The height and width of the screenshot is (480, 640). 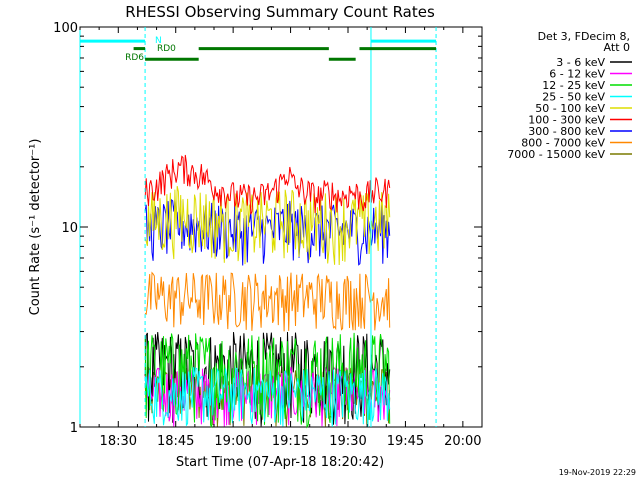 I want to click on x-axis-label: Start Time (07-Apr-18 18:20:42), so click(x=280, y=462).